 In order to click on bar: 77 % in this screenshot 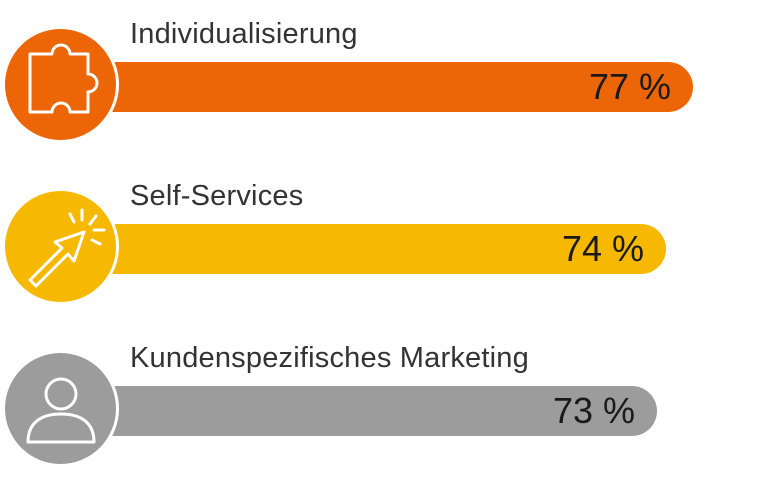, I will do `click(381, 87)`.